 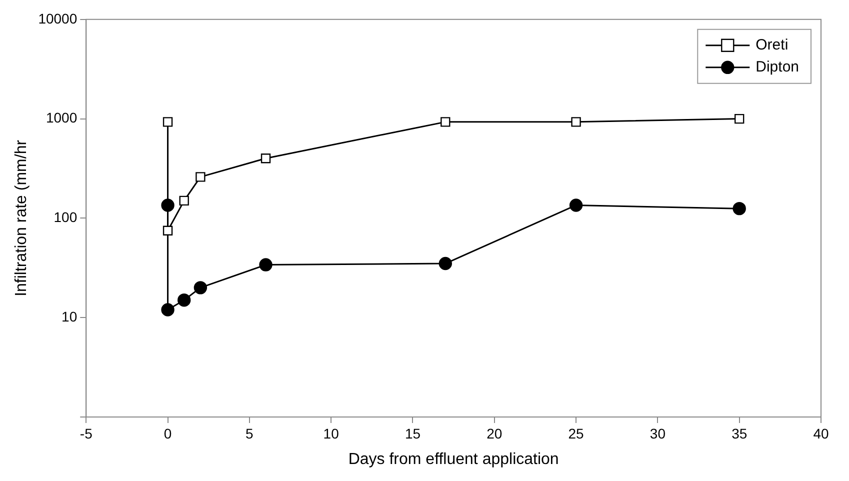 I want to click on x-axis-title: Days from effluent application, so click(x=453, y=459).